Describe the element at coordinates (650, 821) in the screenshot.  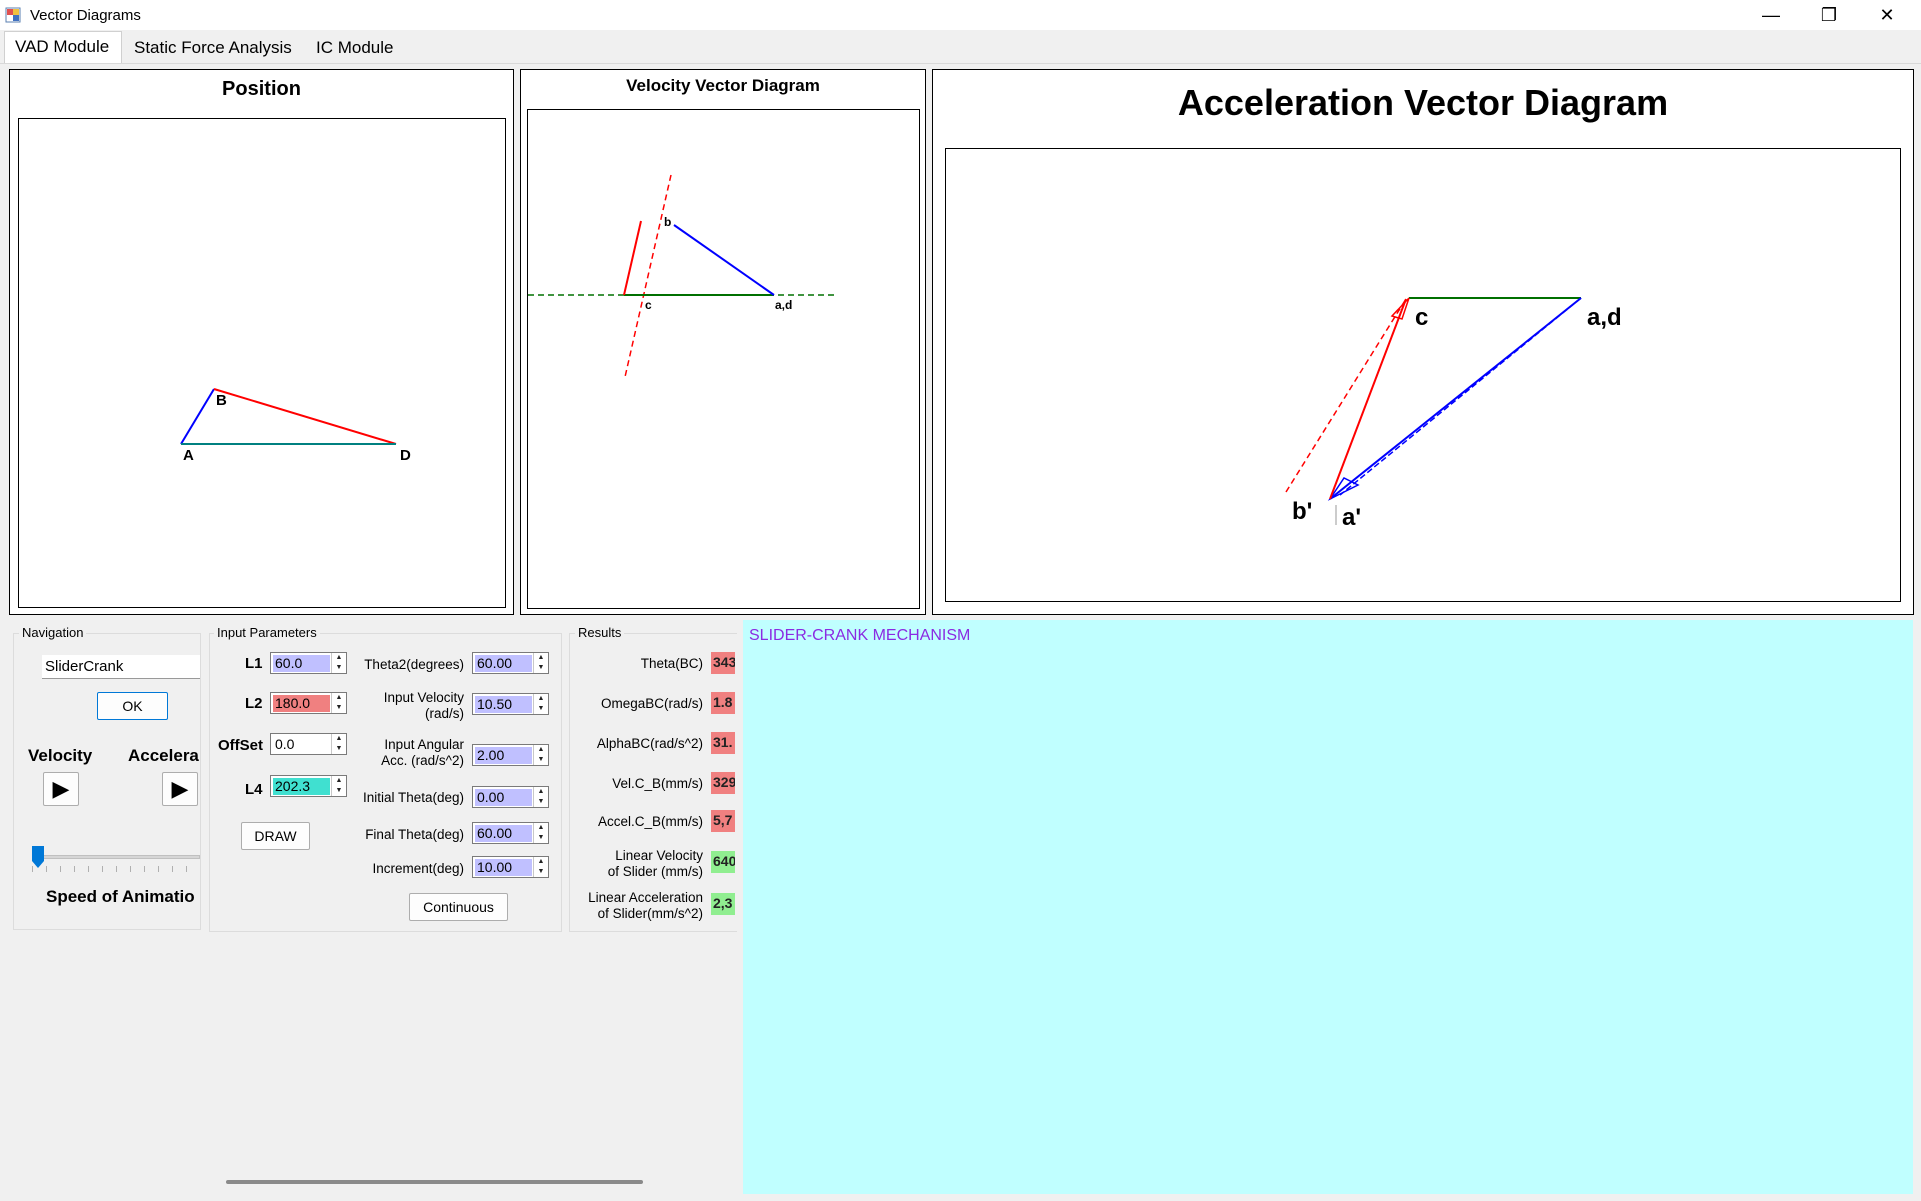
I see `accel-cb-label: Accel.C_B(mm/s)` at that location.